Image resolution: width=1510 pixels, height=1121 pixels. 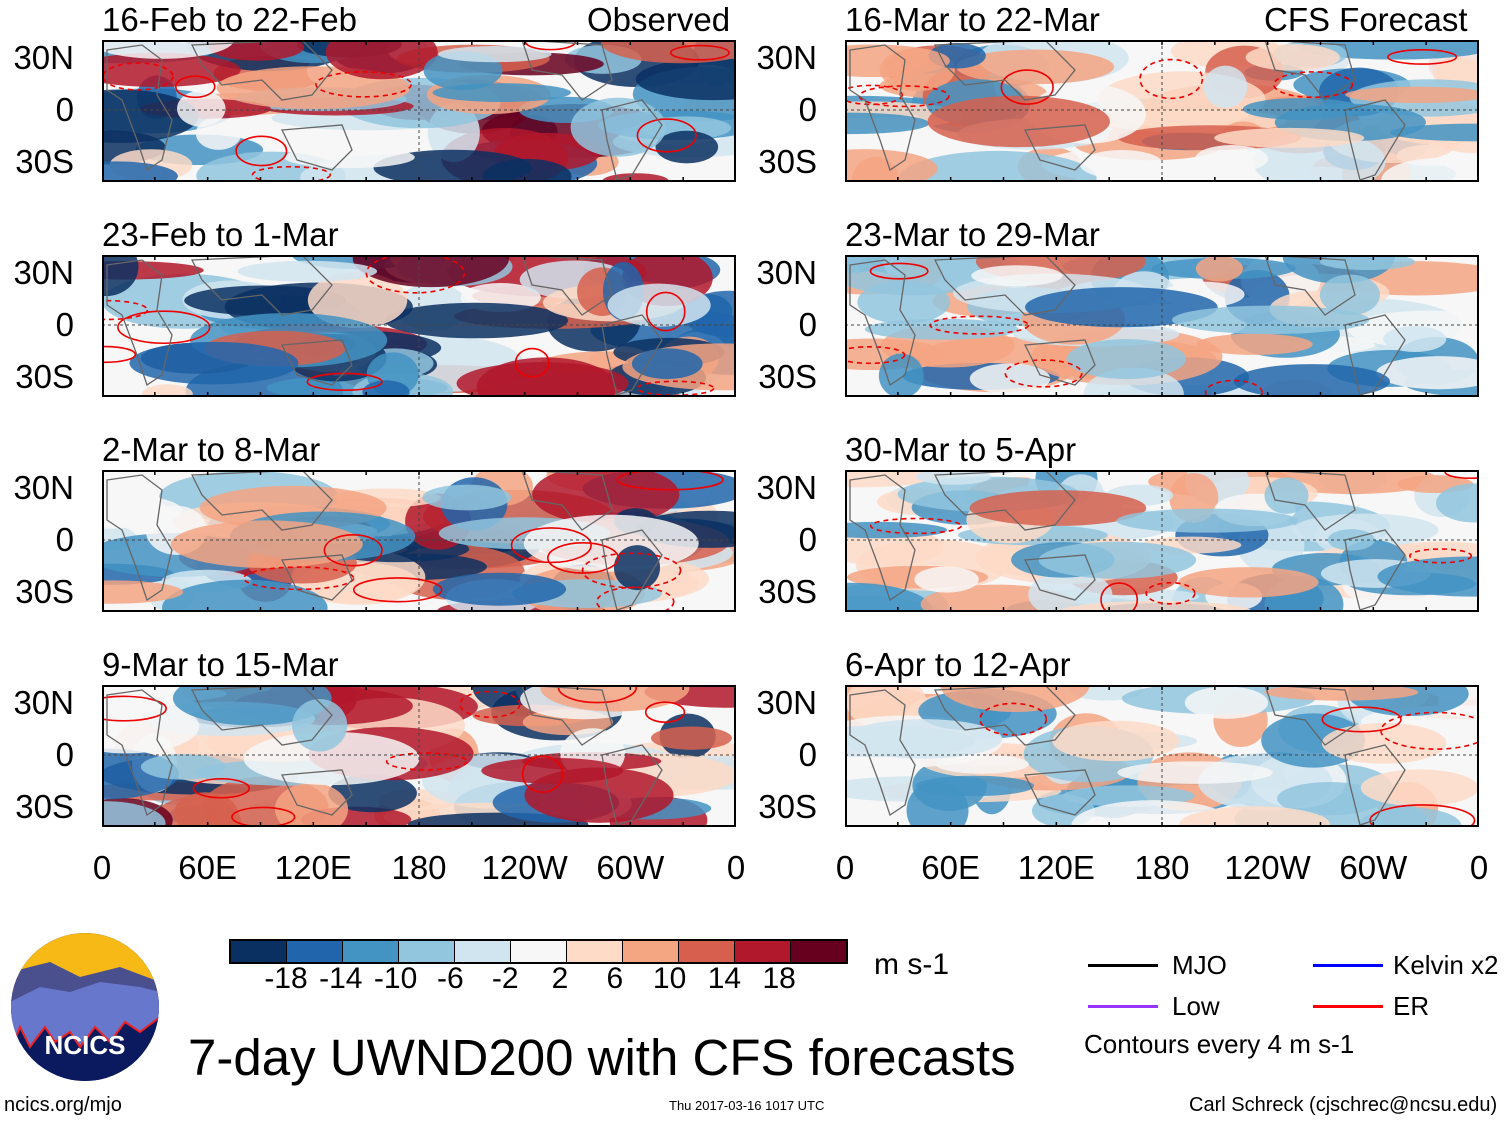 I want to click on lon-label: 120E, so click(x=313, y=867).